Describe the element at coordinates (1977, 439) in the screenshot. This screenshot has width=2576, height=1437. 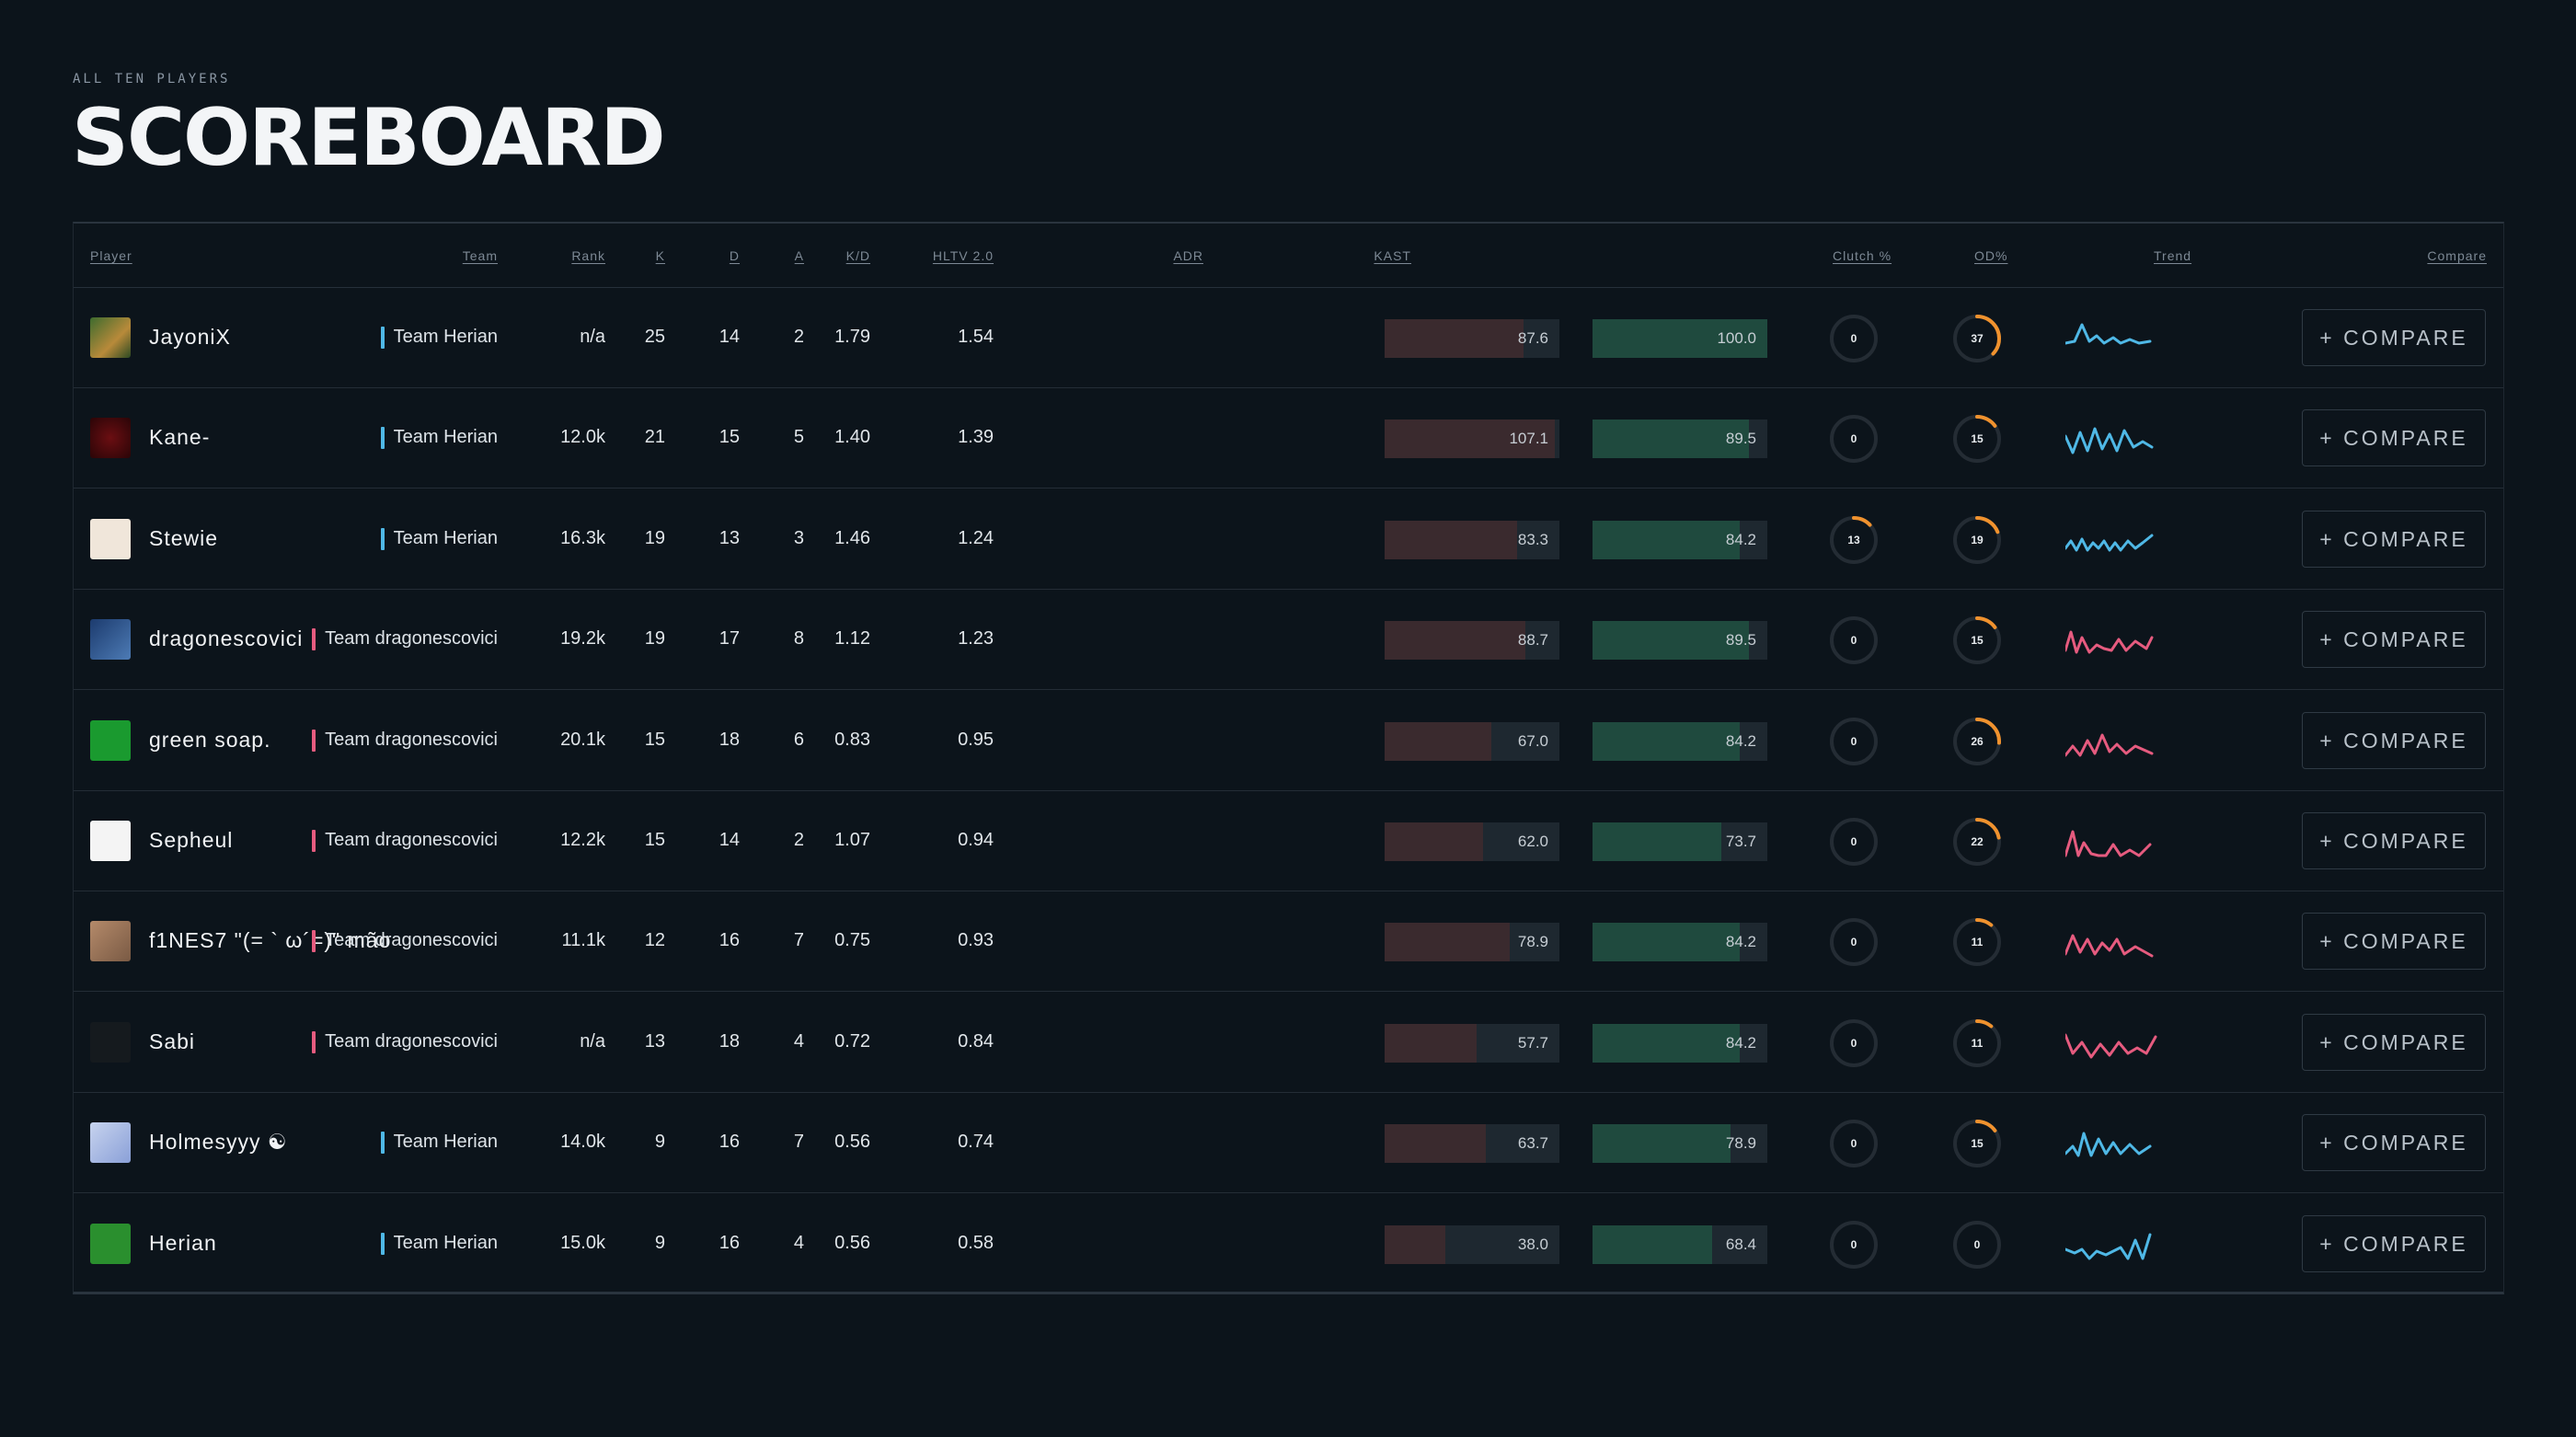
I see `od-ring: 15` at that location.